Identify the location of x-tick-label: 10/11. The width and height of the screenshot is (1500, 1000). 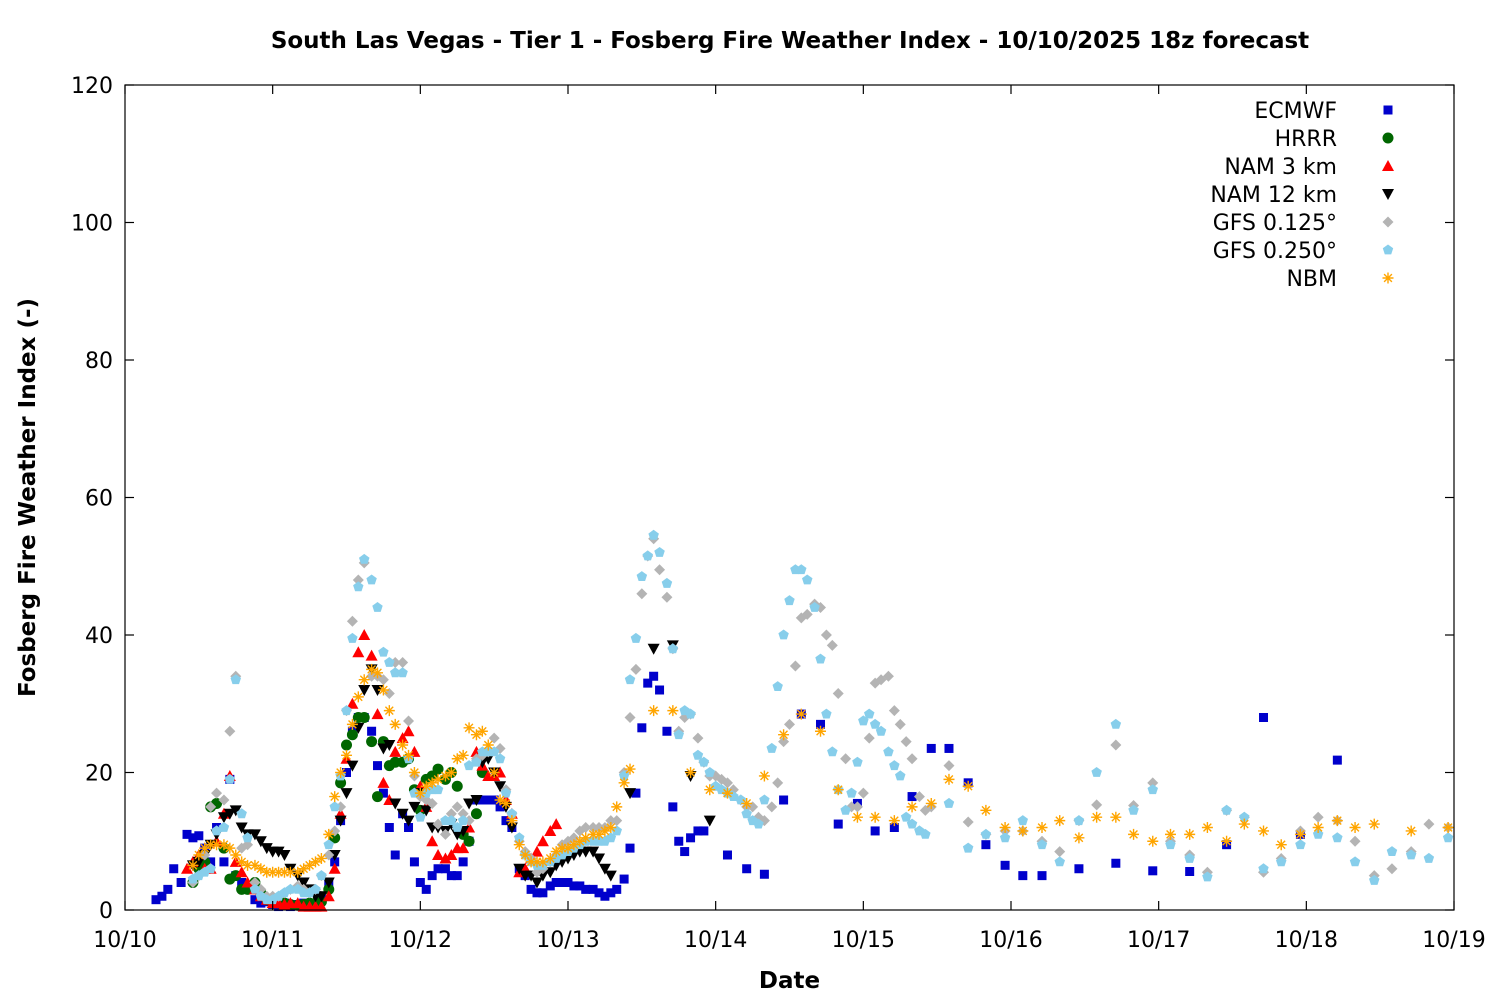
(272, 940).